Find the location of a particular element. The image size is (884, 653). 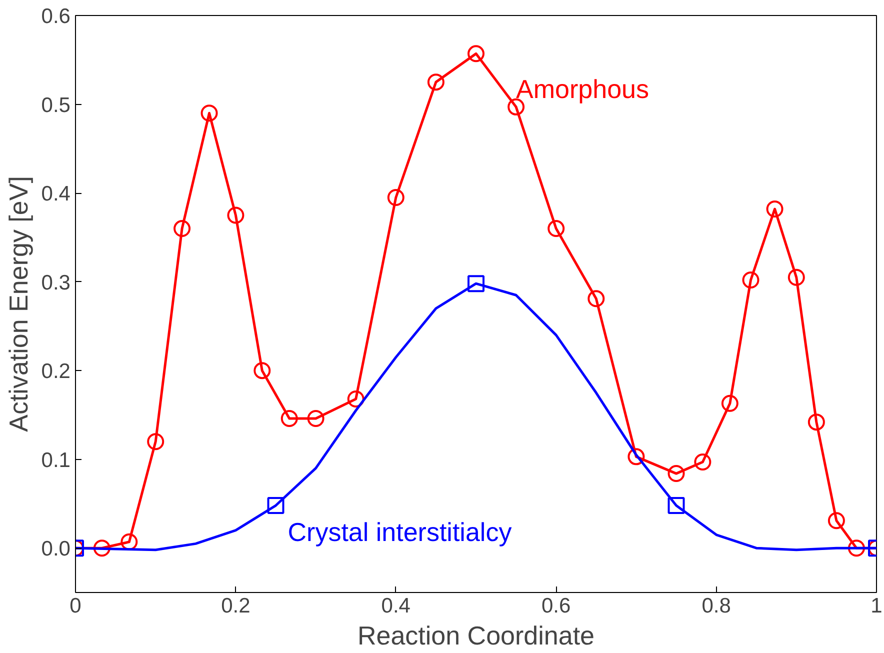

series-label: Crystal interstitialcy is located at coordinates (400, 532).